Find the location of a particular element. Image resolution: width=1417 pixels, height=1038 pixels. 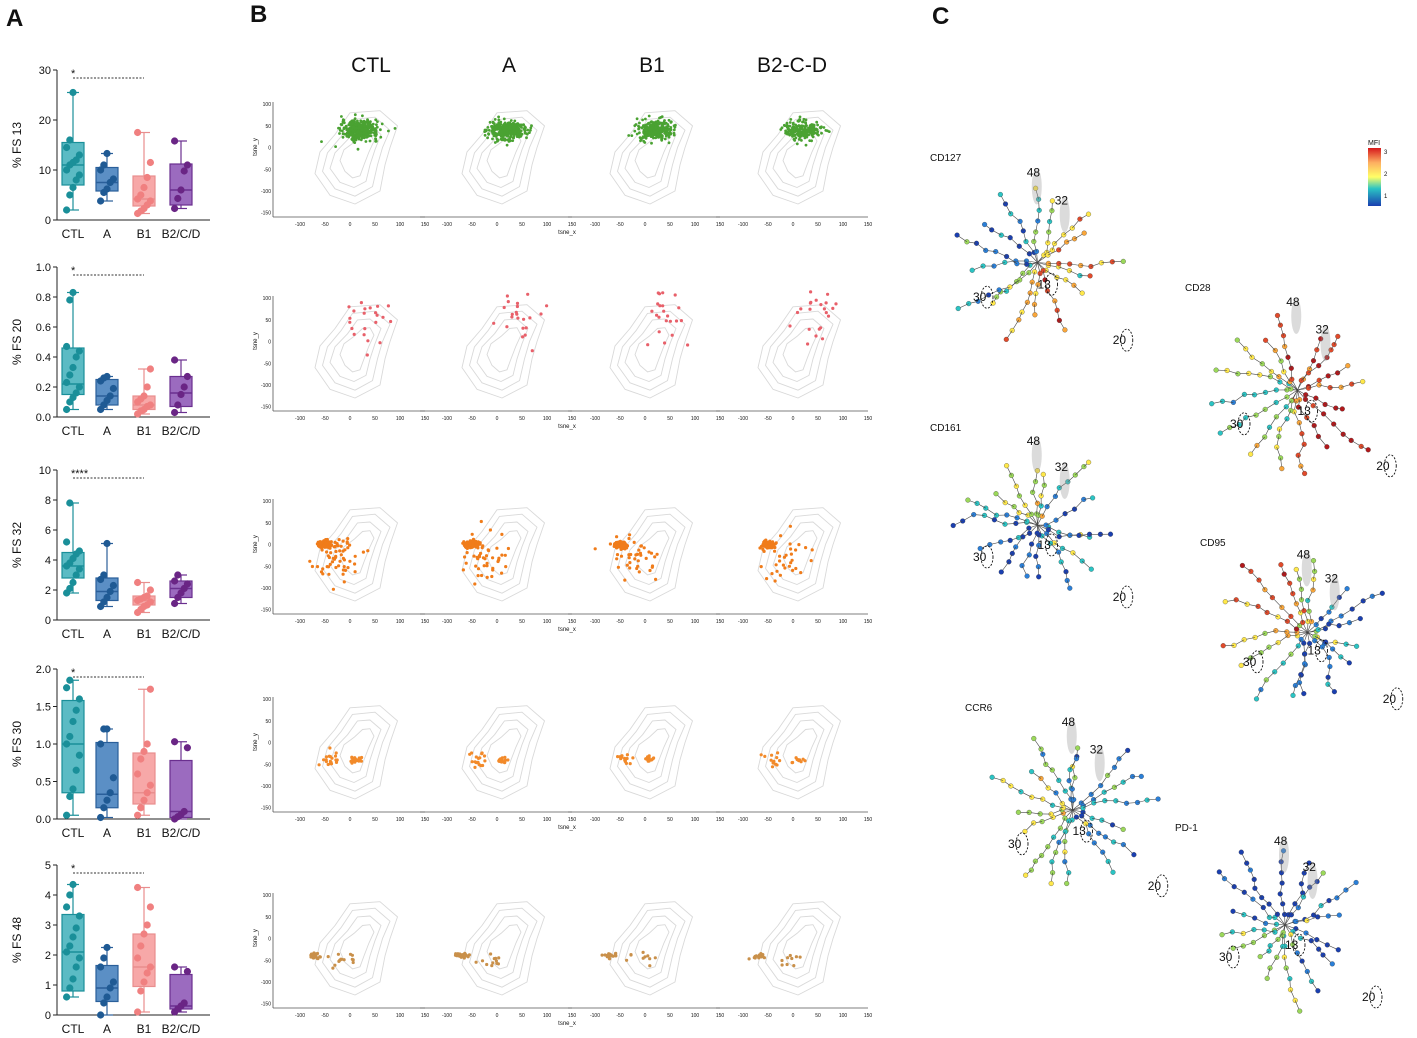

x-tick-label: 100 is located at coordinates (843, 820).